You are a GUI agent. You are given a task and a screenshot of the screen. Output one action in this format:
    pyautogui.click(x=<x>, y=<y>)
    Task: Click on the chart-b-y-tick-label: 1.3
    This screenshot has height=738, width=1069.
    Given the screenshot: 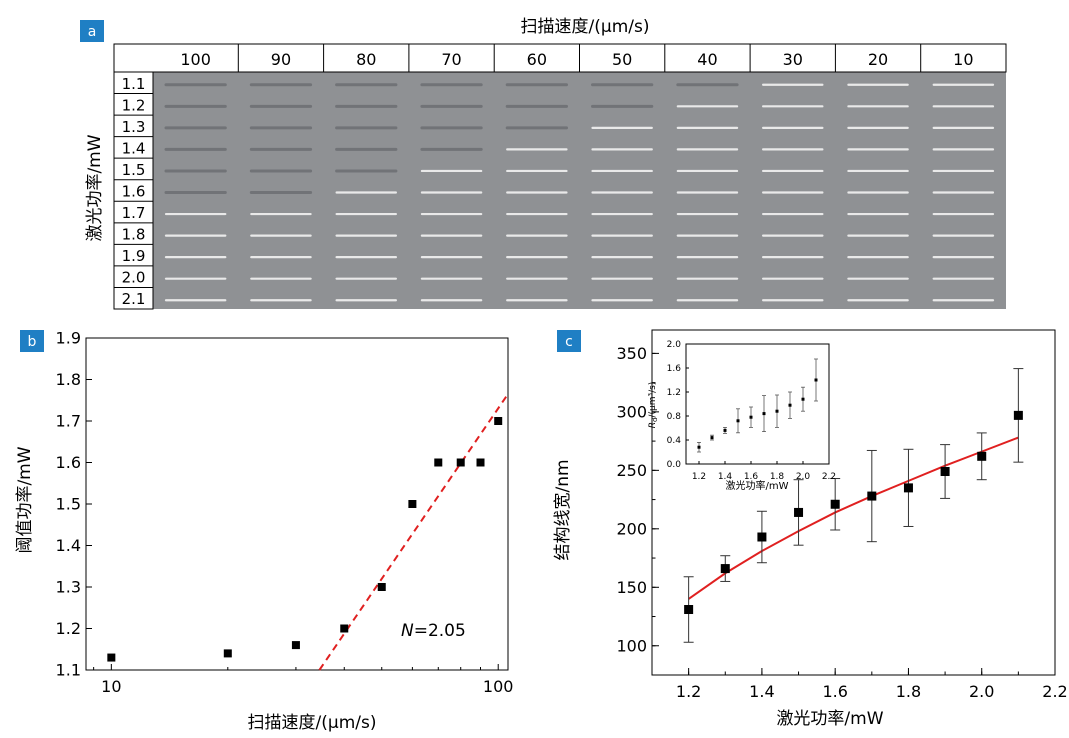 What is the action you would take?
    pyautogui.click(x=68, y=587)
    